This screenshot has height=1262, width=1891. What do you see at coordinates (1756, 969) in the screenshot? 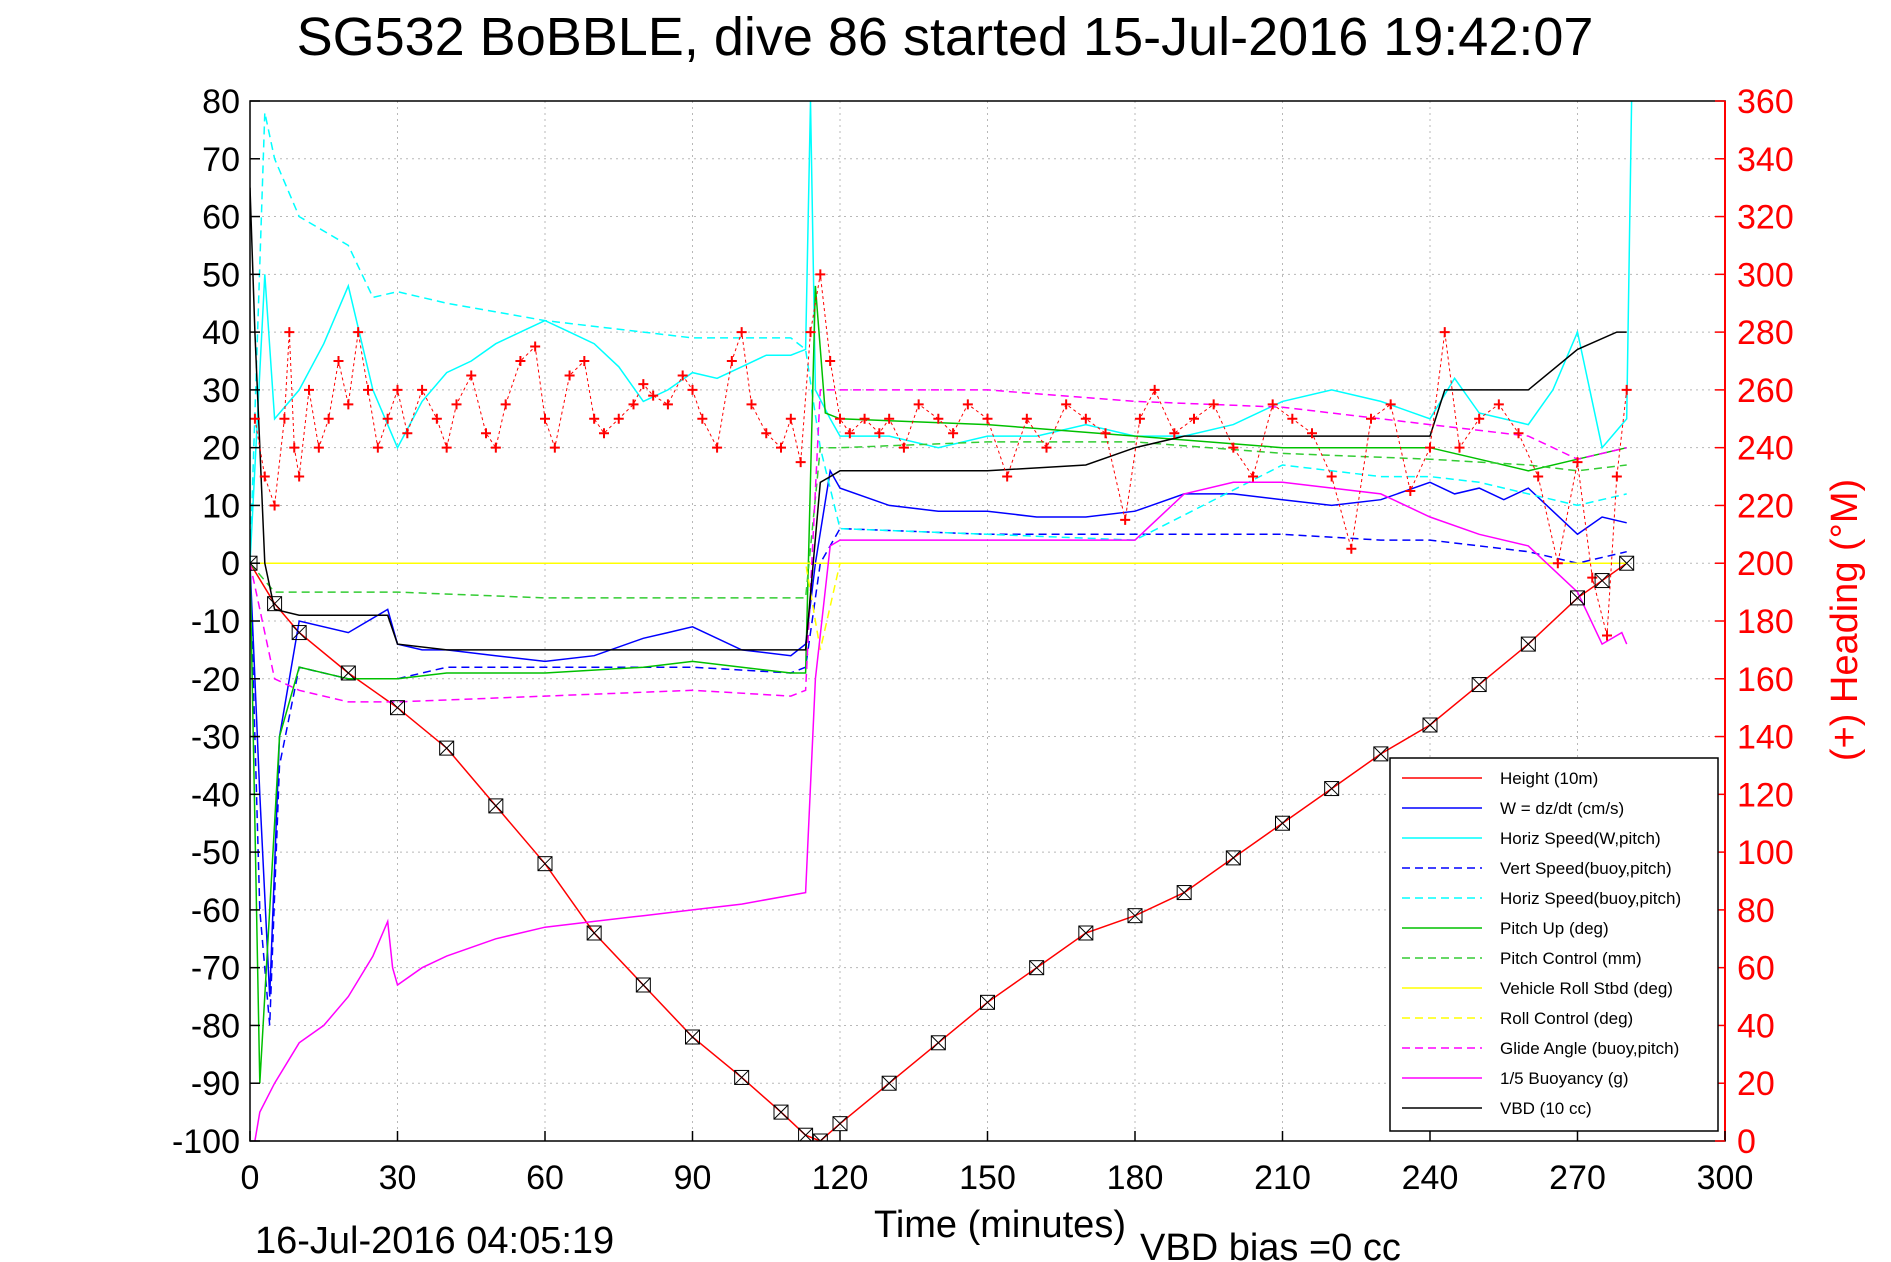
I see `y2-tick-label: 60` at bounding box center [1756, 969].